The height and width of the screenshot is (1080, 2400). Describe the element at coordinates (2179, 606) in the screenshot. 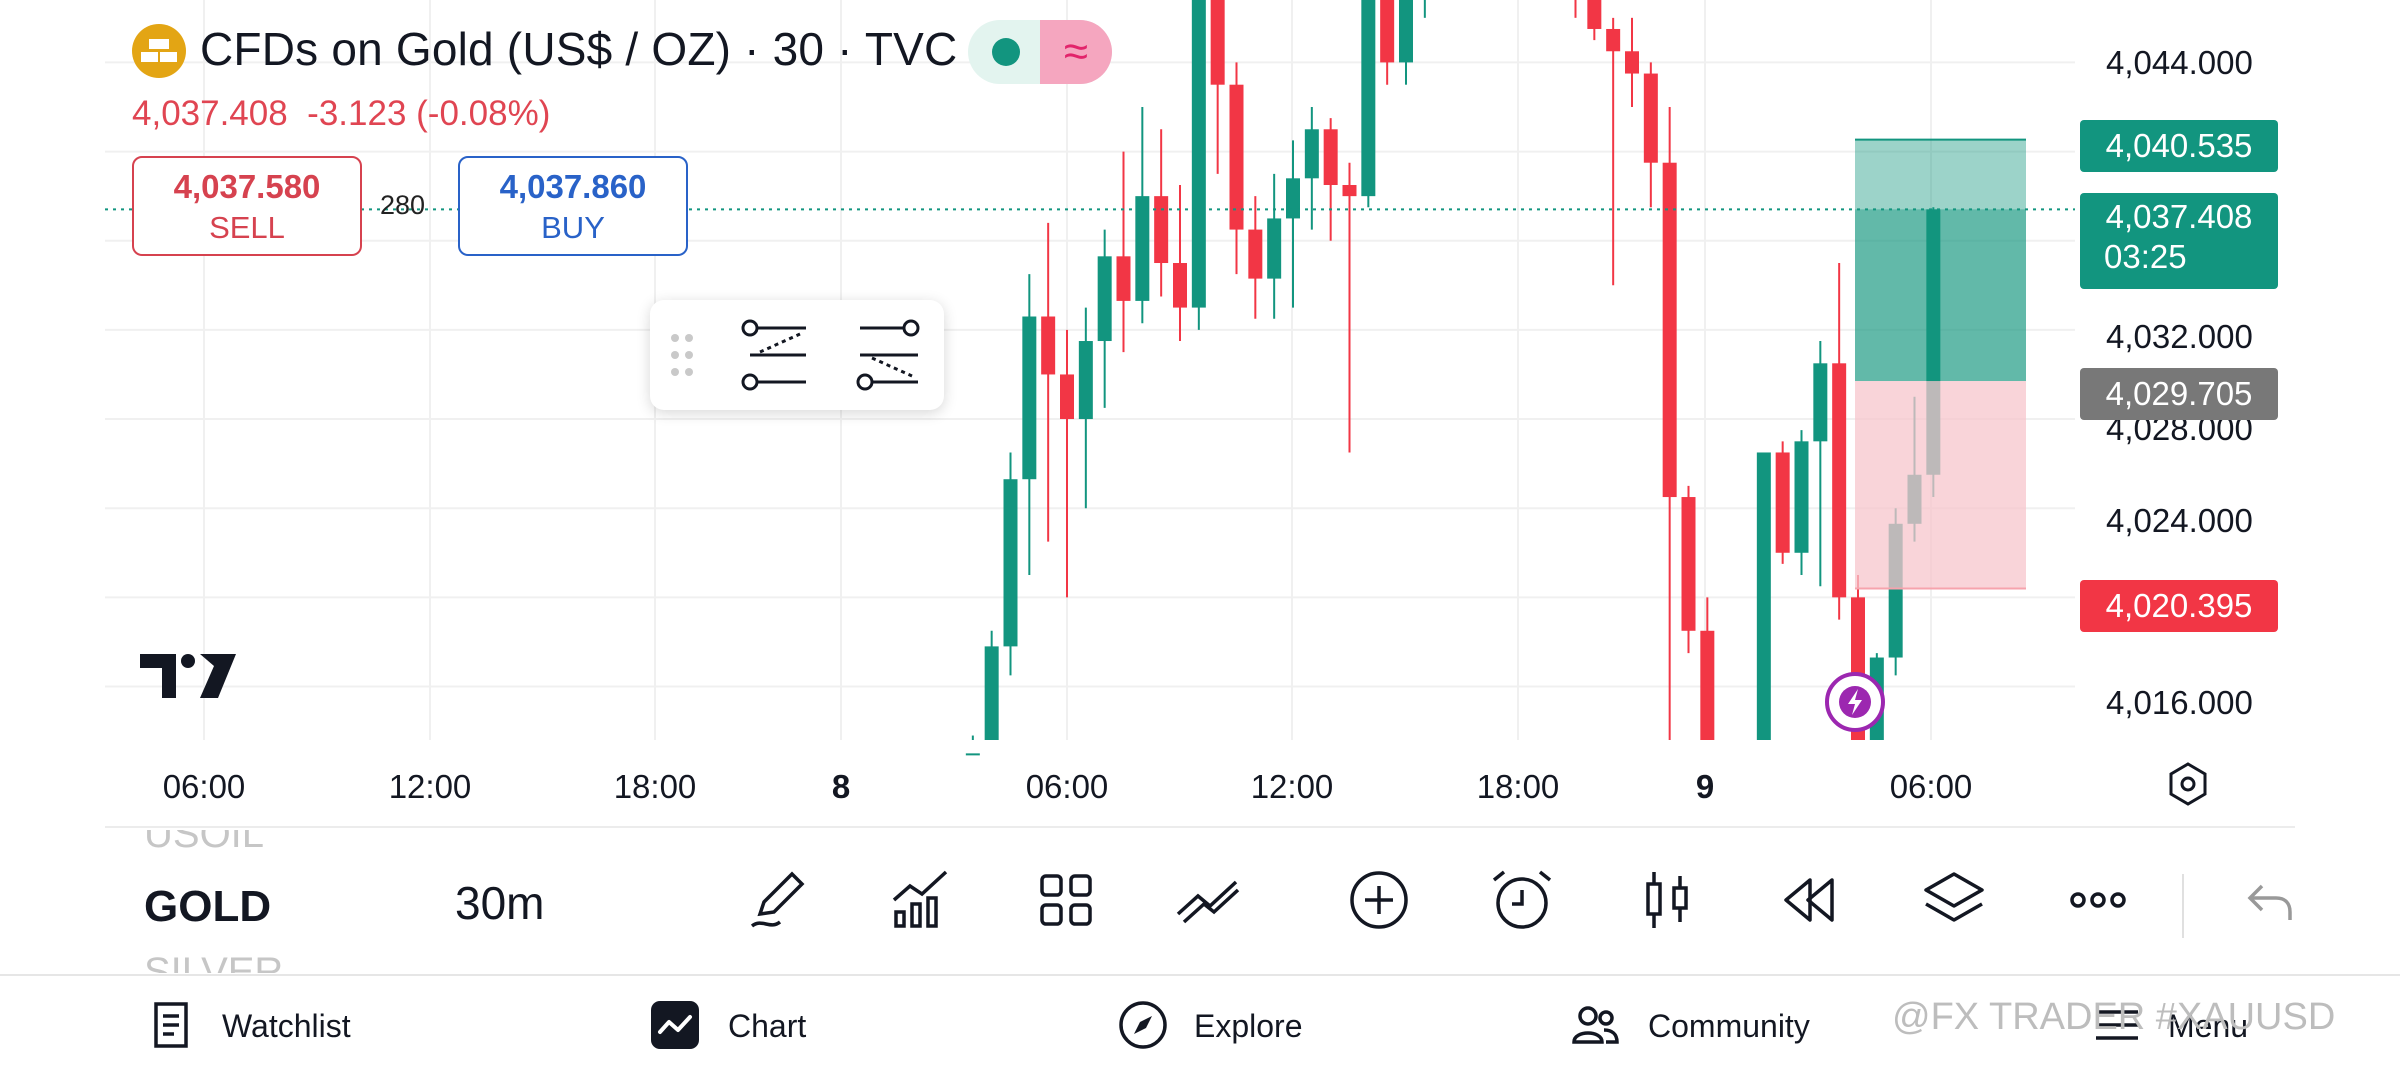

I see `stop-price-tag: 4,020.395` at that location.